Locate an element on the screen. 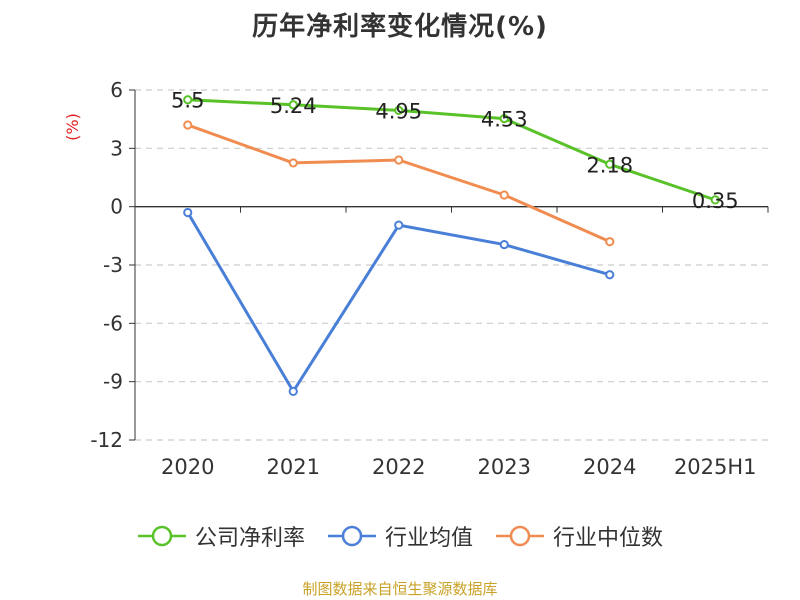 The image size is (800, 600). x-tick-label: 2021 is located at coordinates (293, 467).